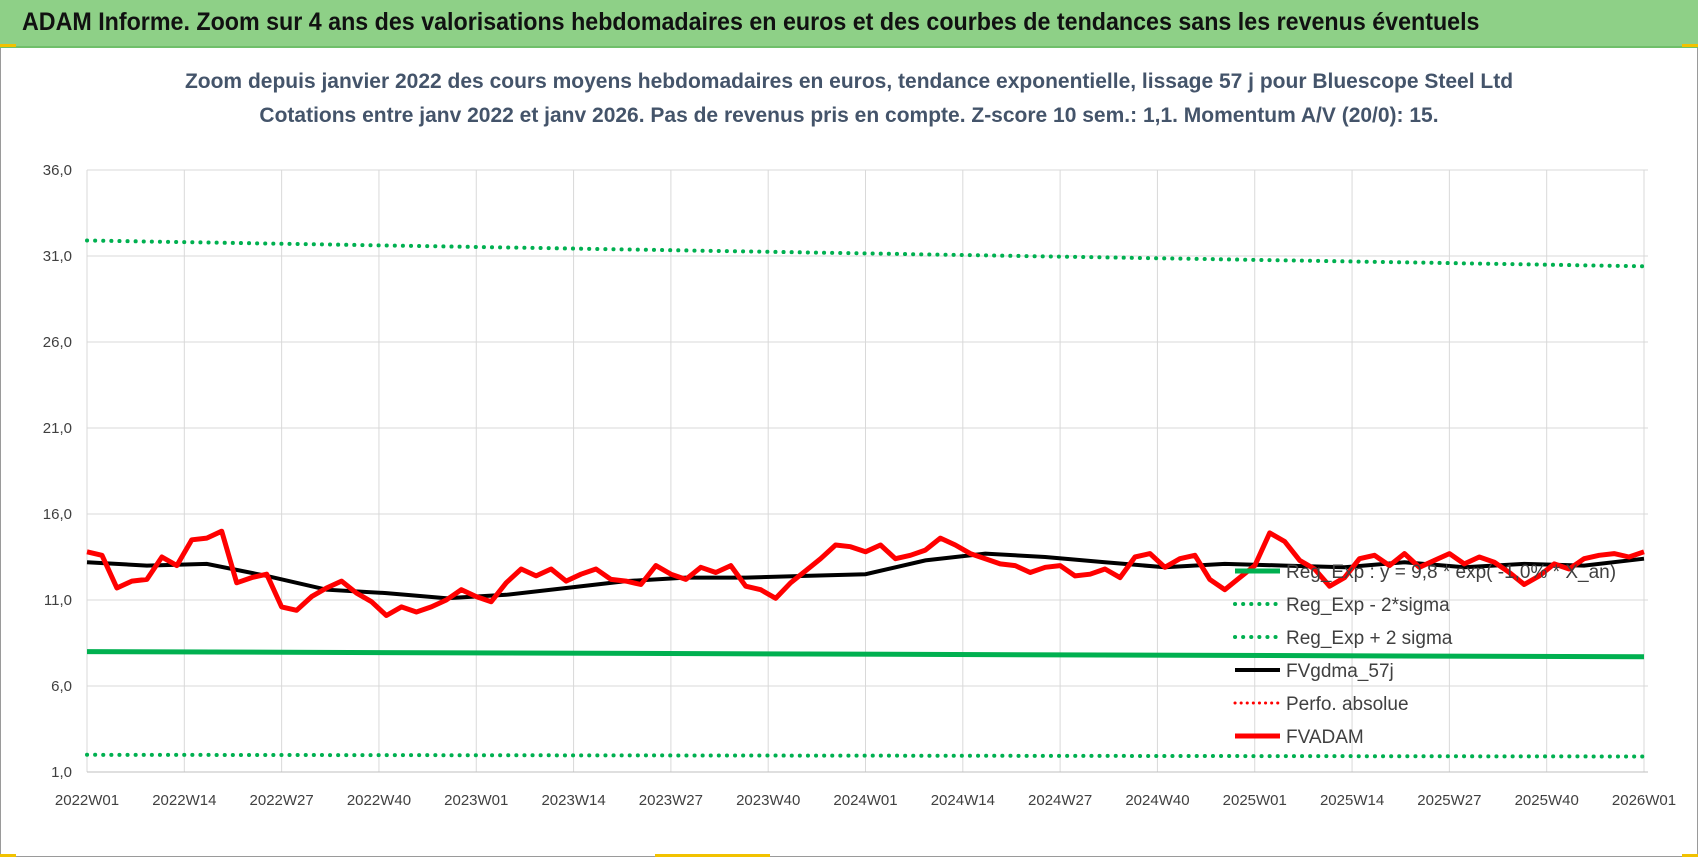 The image size is (1698, 857). What do you see at coordinates (1060, 800) in the screenshot?
I see `x-tick-label: 2024W27` at bounding box center [1060, 800].